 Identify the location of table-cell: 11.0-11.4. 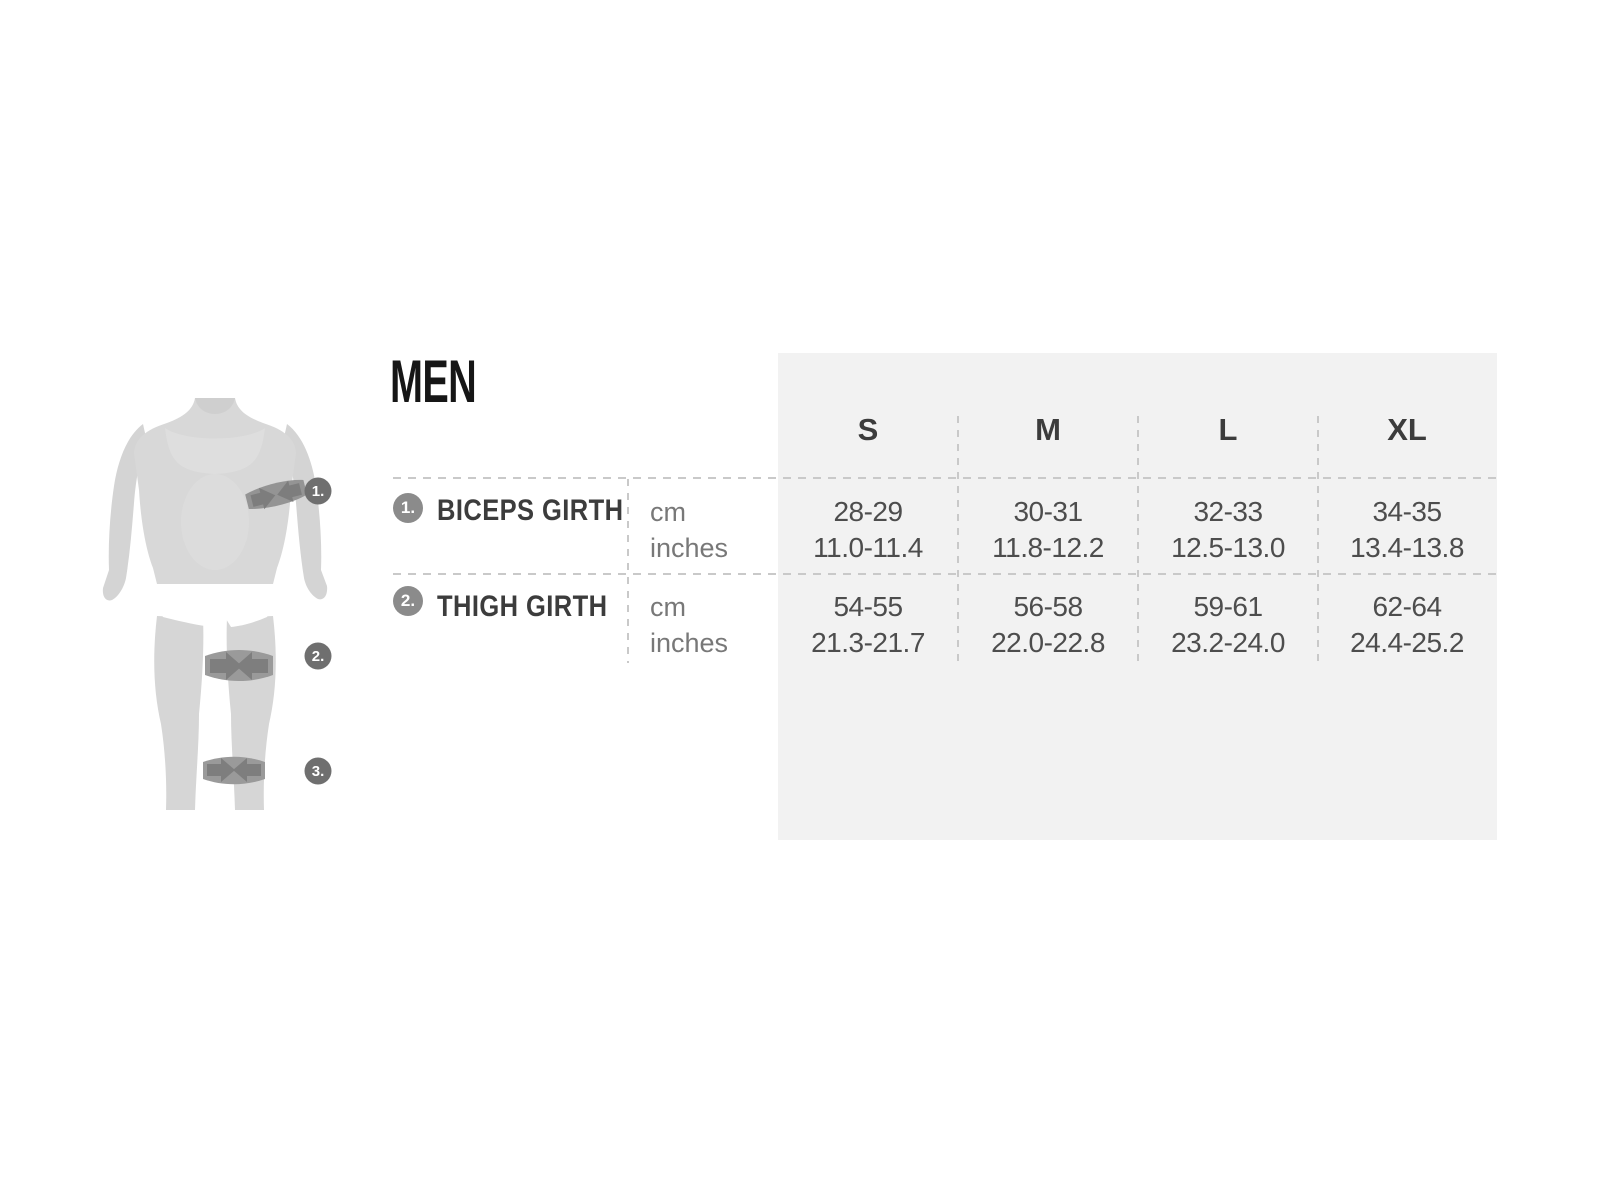
(868, 547).